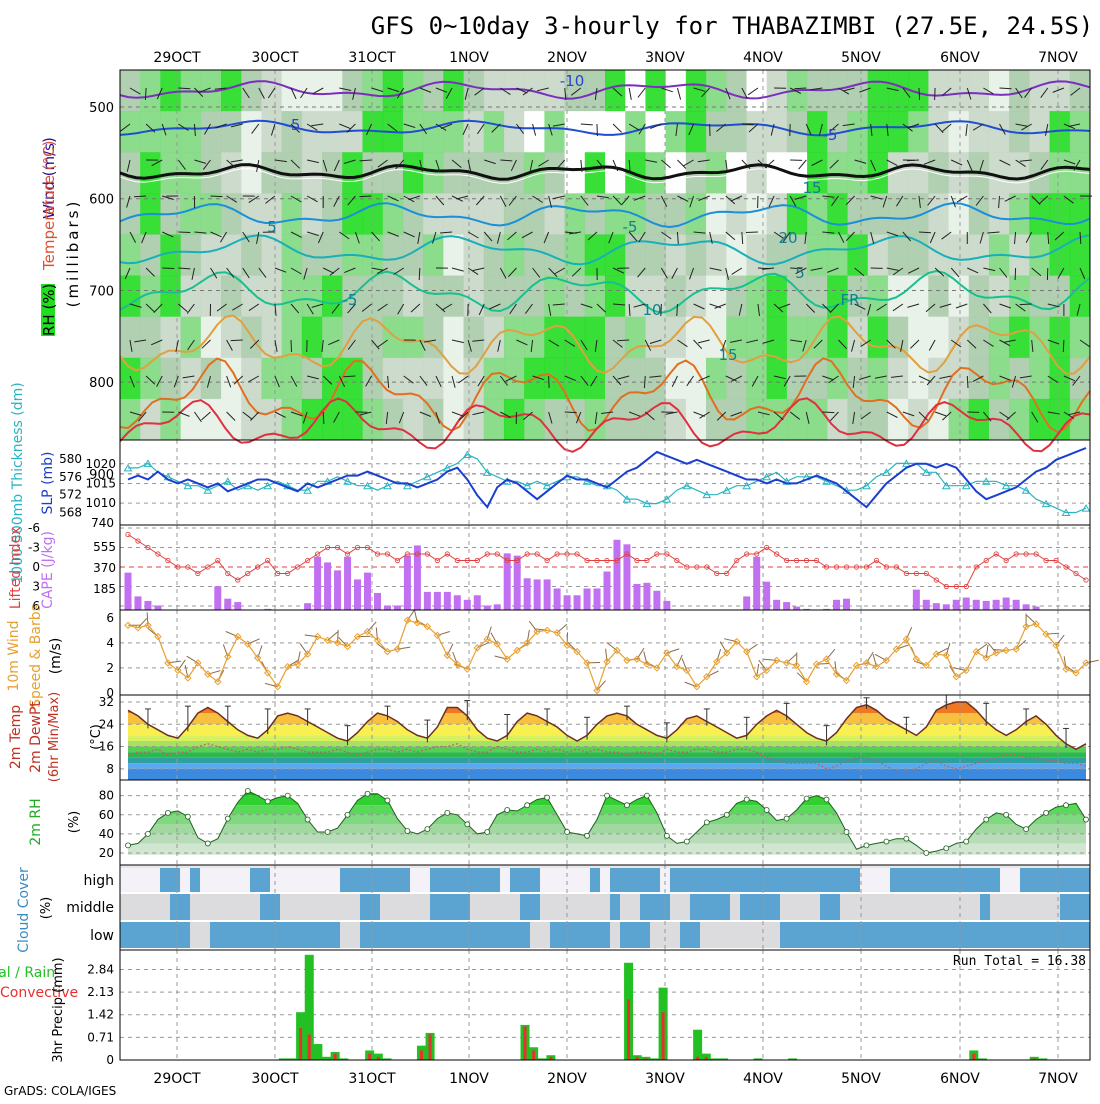 This screenshot has height=1104, width=1100. I want to click on date-label-top: 4NOV, so click(763, 58).